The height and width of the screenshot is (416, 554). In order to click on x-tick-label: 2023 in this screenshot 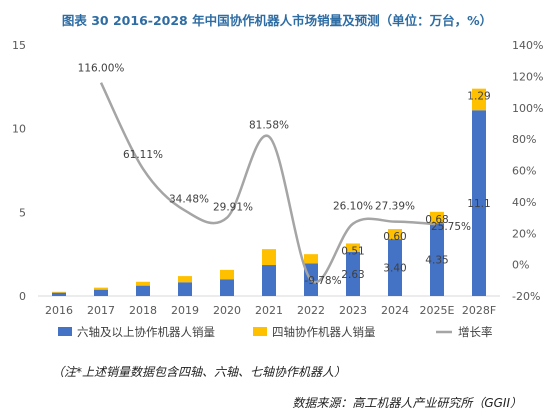, I will do `click(353, 310)`.